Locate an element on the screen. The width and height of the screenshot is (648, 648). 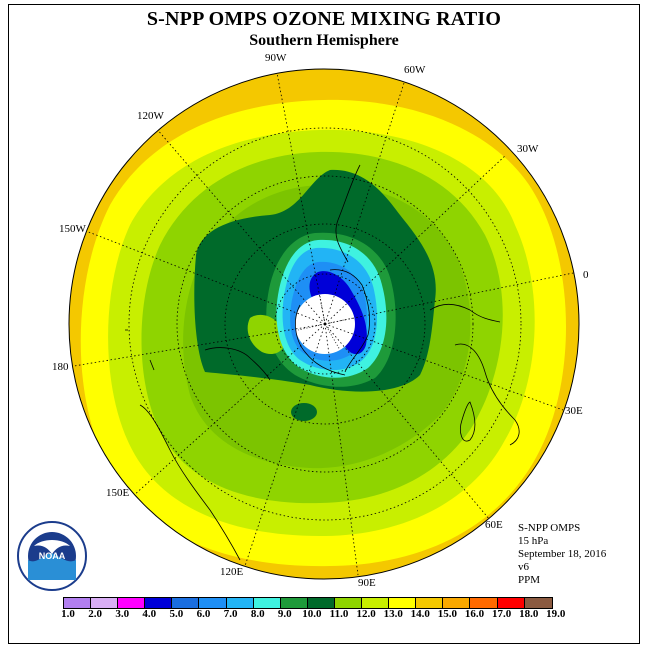
lon-label-150e: 150E is located at coordinates (118, 493).